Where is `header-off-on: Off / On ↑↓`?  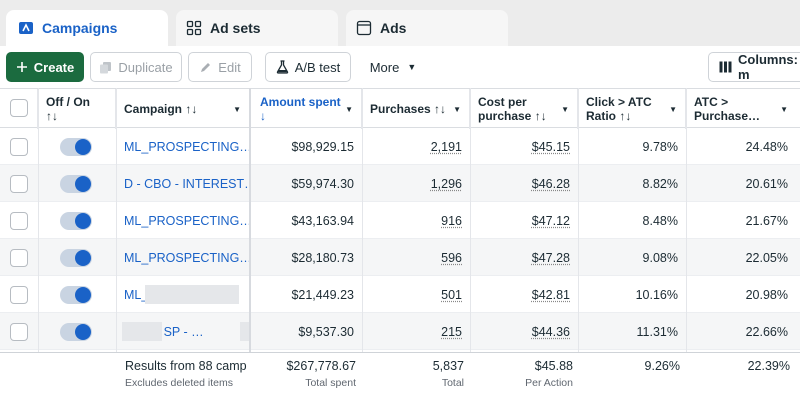 header-off-on: Off / On ↑↓ is located at coordinates (77, 109).